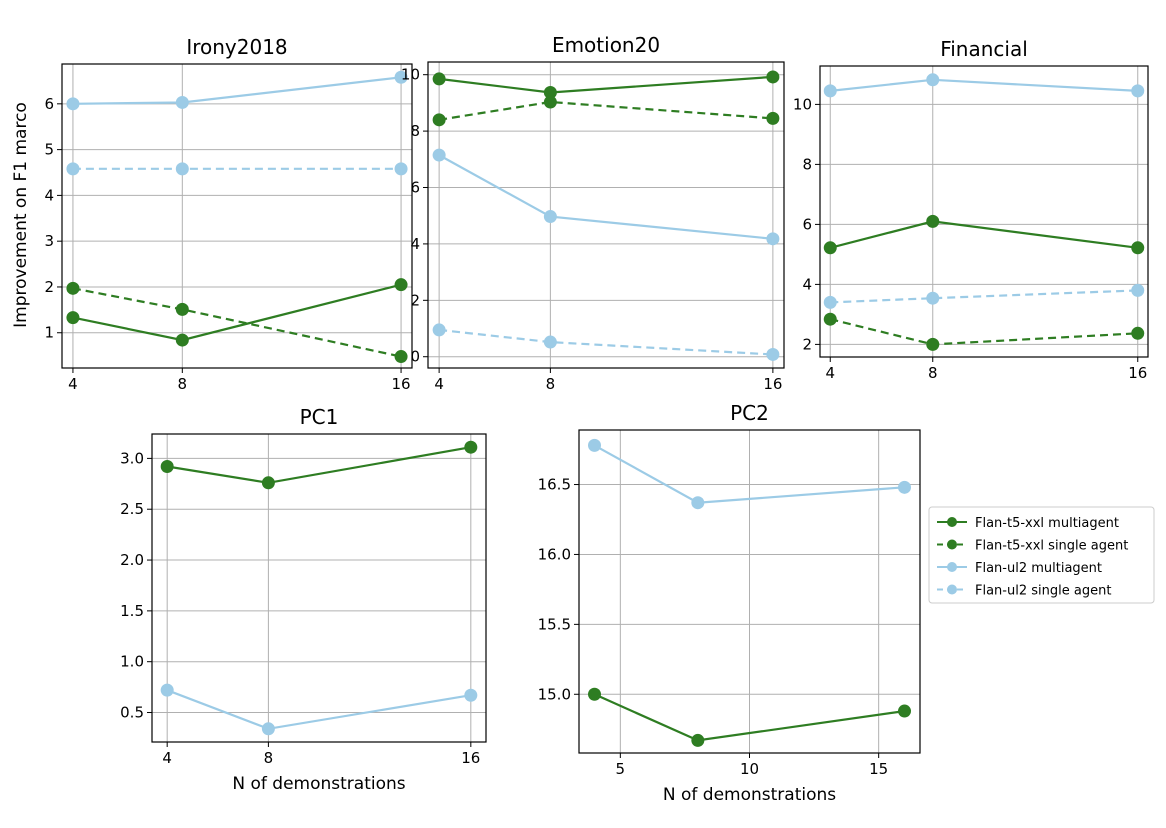  Describe the element at coordinates (554, 554) in the screenshot. I see `y-tick-label: 16.0` at that location.